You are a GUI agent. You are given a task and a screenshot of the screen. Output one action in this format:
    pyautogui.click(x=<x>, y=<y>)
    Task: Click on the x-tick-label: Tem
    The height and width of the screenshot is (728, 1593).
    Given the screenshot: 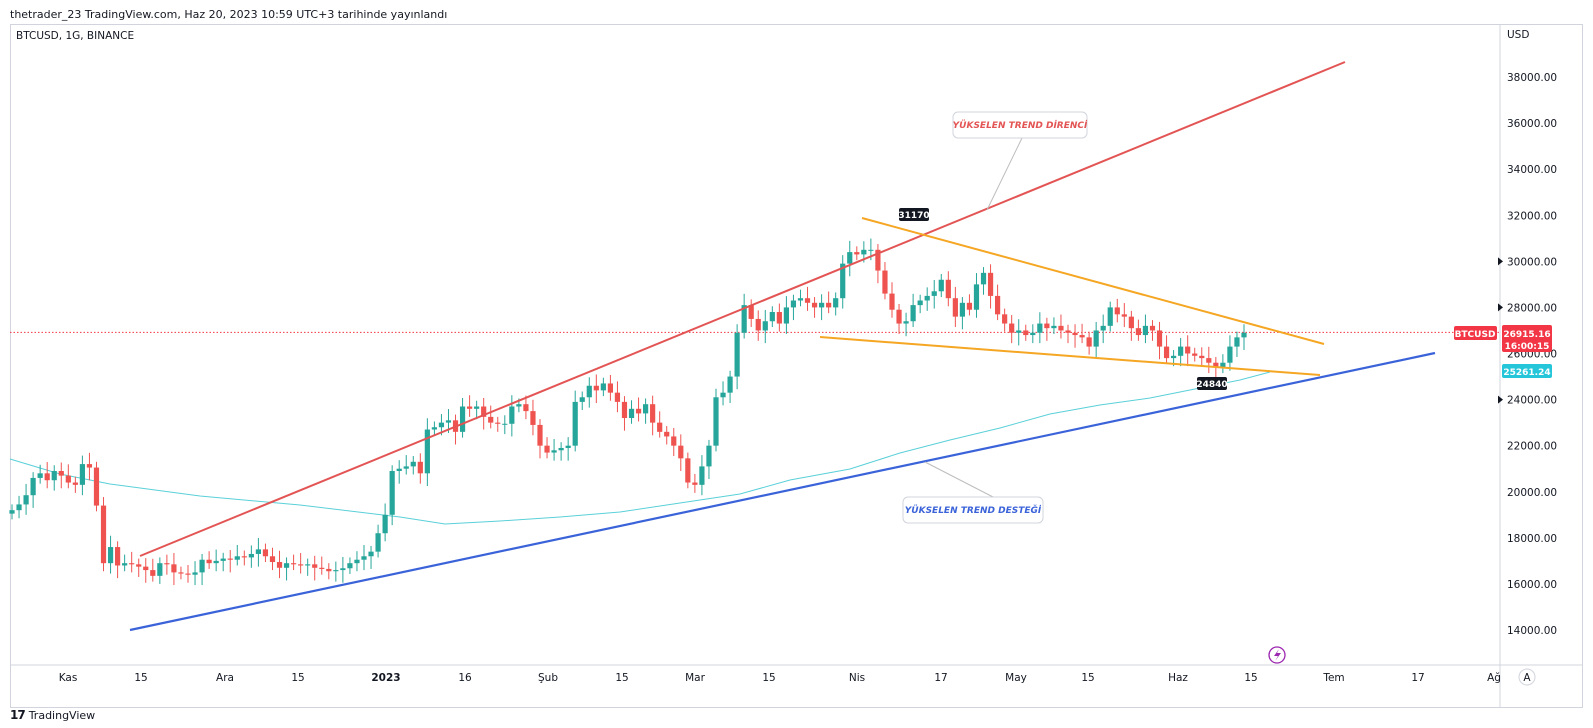 What is the action you would take?
    pyautogui.click(x=1333, y=678)
    